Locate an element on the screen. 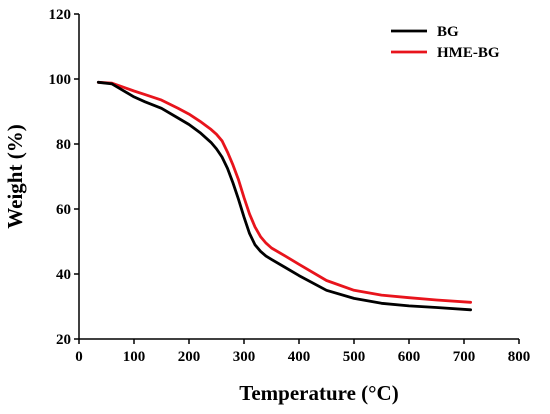 The width and height of the screenshot is (550, 414). x-tick-label: 300 is located at coordinates (244, 357).